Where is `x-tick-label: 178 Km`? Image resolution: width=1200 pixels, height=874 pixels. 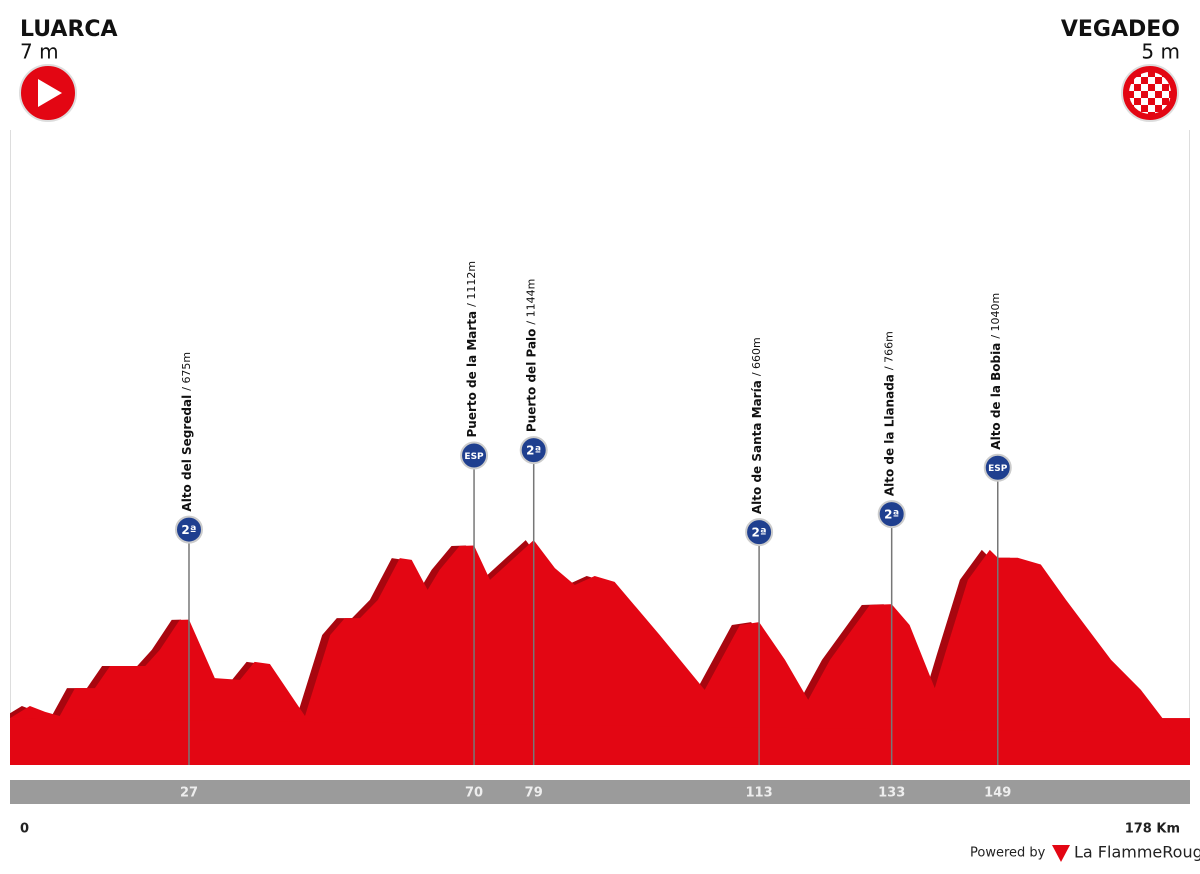
x-tick-label: 178 Km is located at coordinates (1152, 829).